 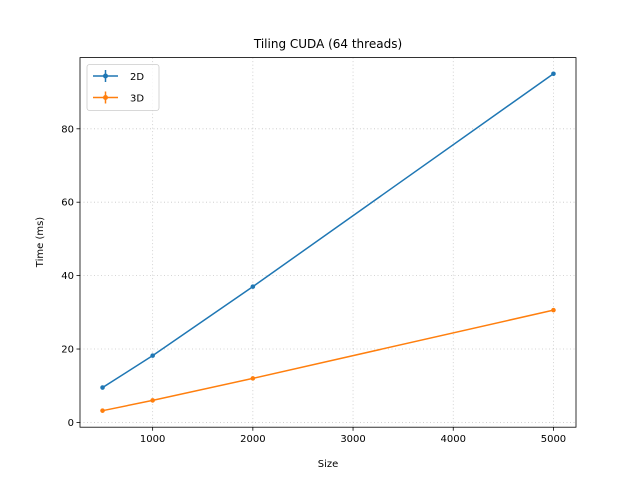 What do you see at coordinates (327, 44) in the screenshot?
I see `chart-title: Tiling CUDA (64 threads)` at bounding box center [327, 44].